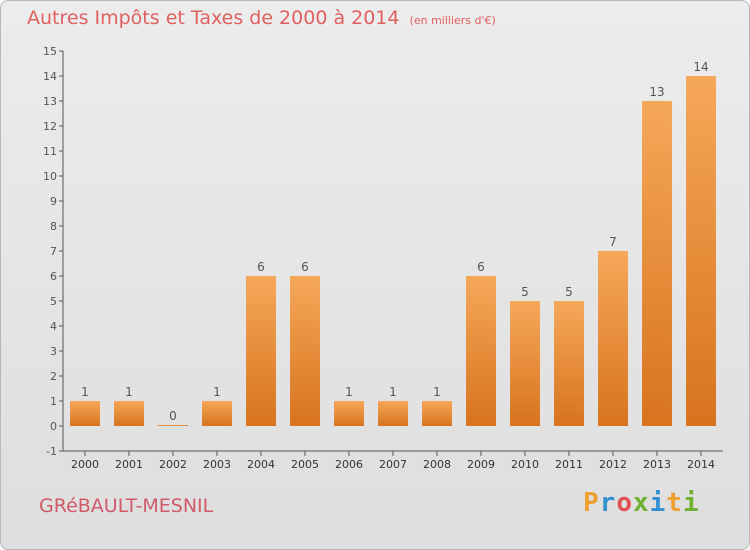  I want to click on y-tick-label: 9, so click(53, 201).